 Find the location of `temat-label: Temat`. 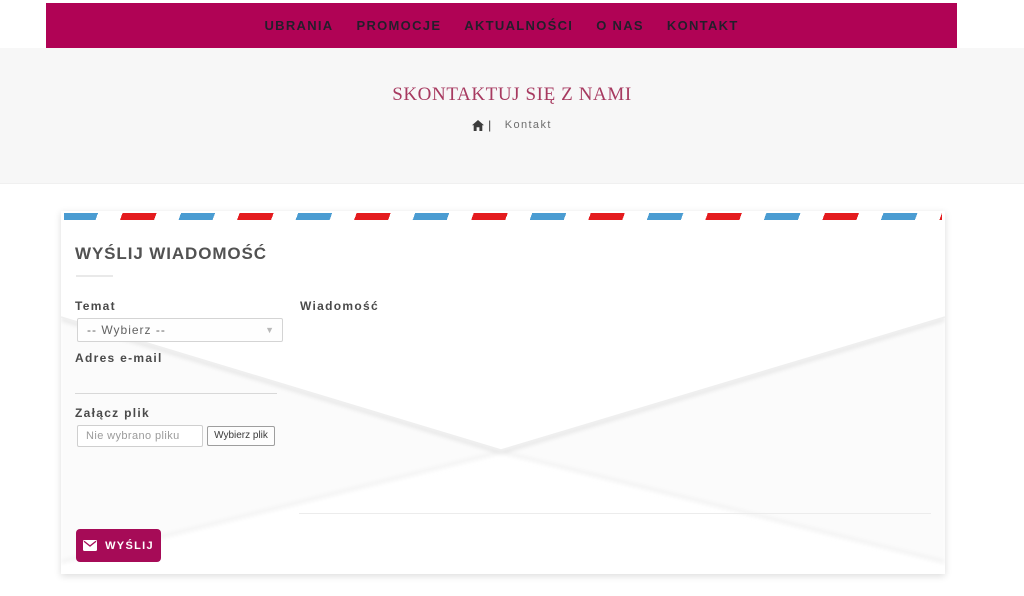

temat-label: Temat is located at coordinates (95, 306).